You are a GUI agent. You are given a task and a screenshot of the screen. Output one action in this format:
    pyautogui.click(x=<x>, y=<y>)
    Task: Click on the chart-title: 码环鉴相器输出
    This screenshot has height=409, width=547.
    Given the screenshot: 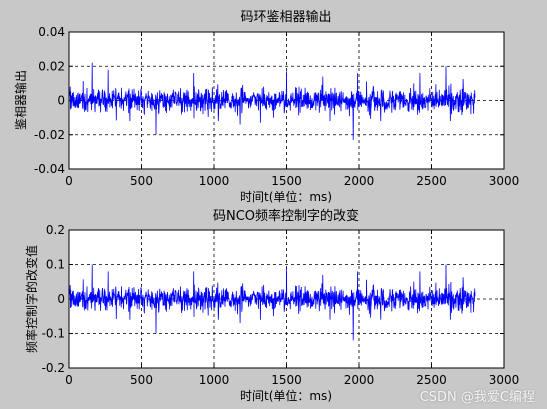 What is the action you would take?
    pyautogui.click(x=285, y=17)
    